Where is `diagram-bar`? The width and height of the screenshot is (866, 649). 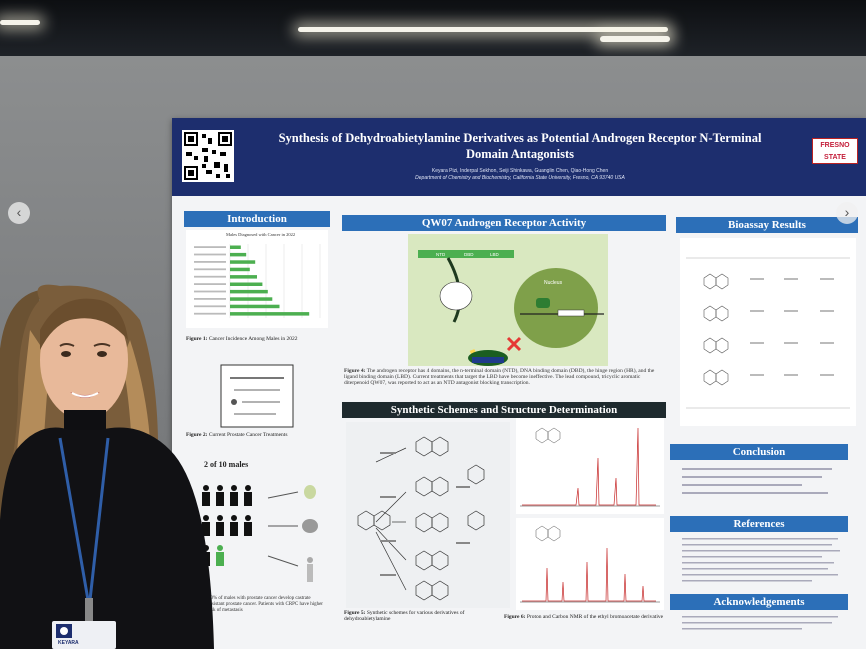
diagram-bar is located at coordinates (466, 254).